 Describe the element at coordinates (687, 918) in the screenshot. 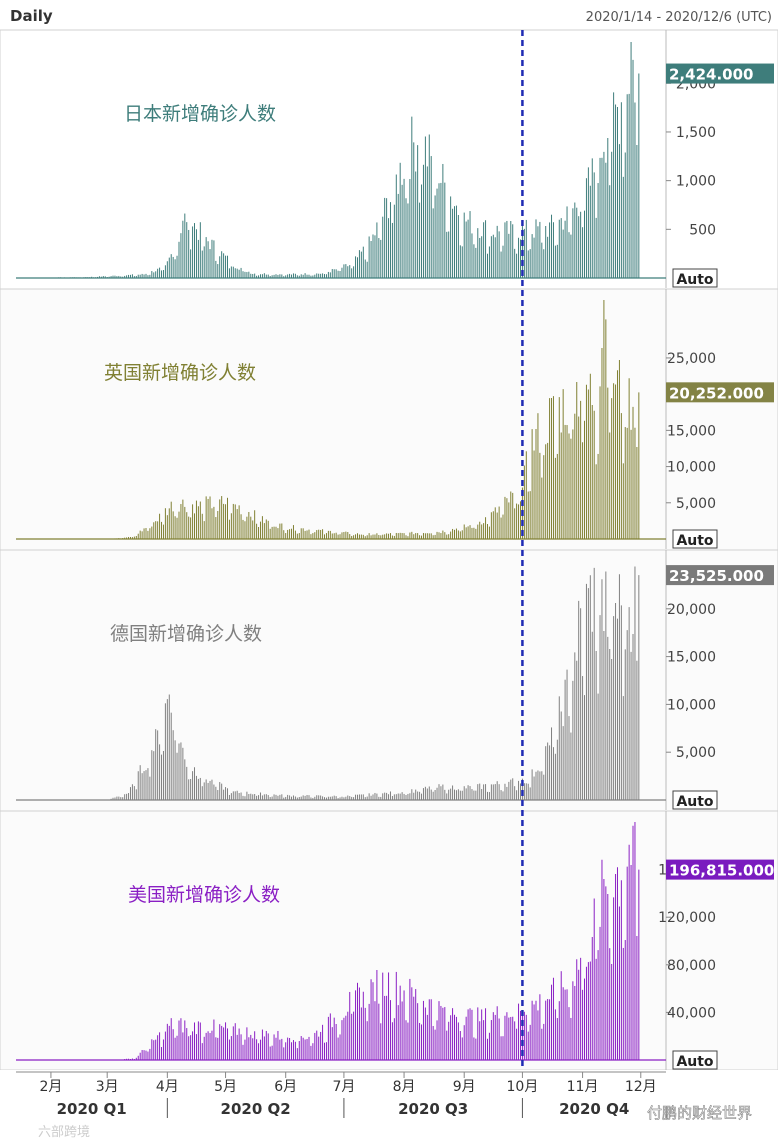

I see `y-tick-label: 120,000` at that location.